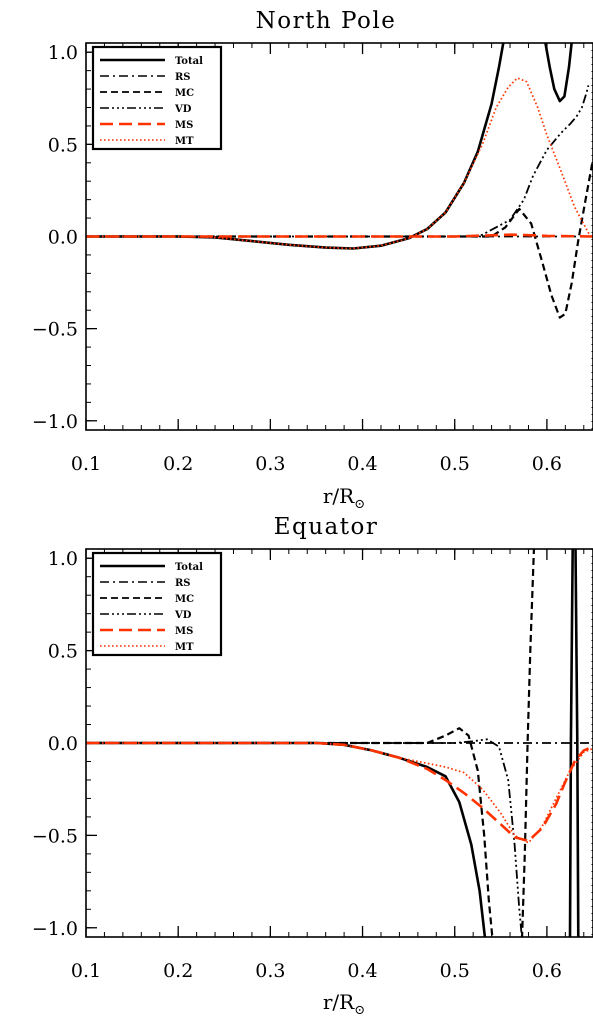 This screenshot has width=593, height=1018. What do you see at coordinates (326, 21) in the screenshot?
I see `chart-title: North Pole` at bounding box center [326, 21].